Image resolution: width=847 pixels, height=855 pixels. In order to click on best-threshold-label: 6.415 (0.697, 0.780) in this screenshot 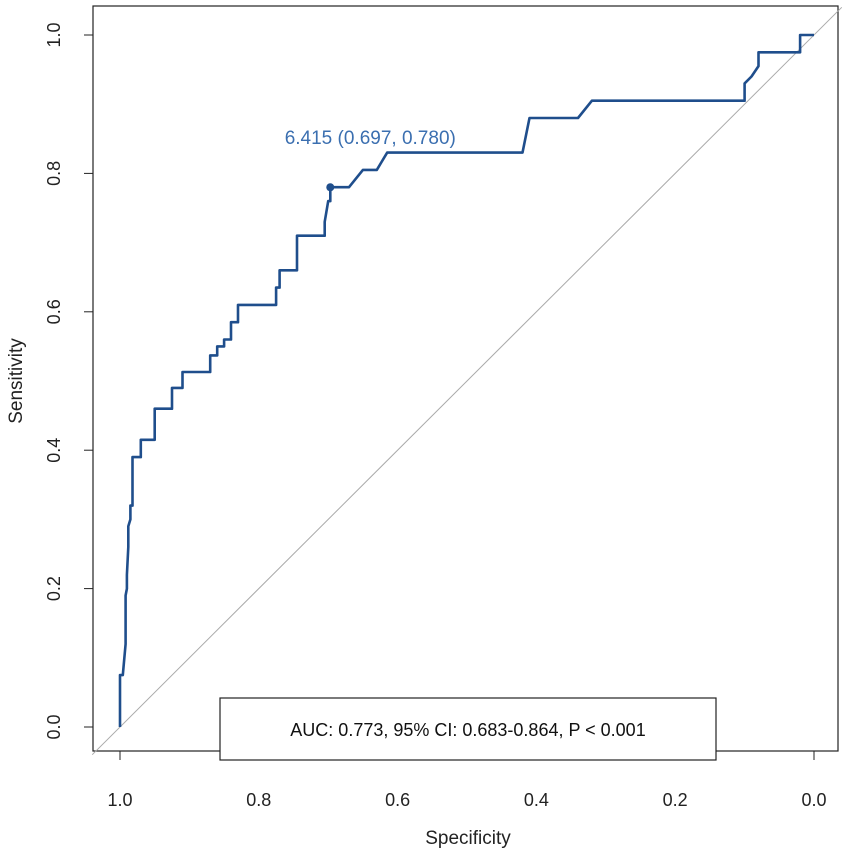, I will do `click(370, 138)`.